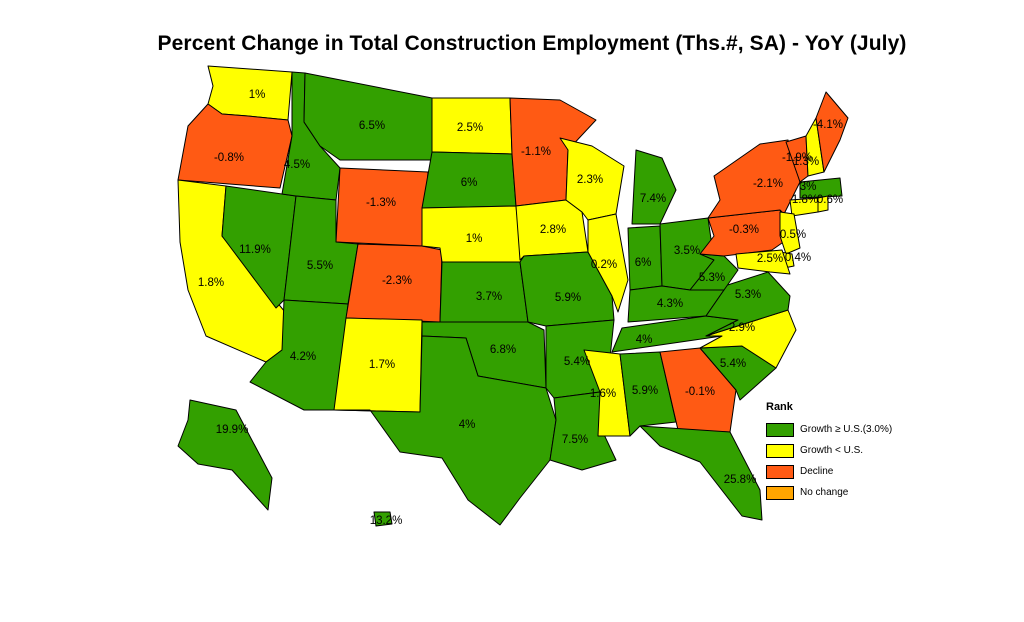 This screenshot has height=622, width=1024. Describe the element at coordinates (687, 251) in the screenshot. I see `state-label-oh: 3.5%` at that location.